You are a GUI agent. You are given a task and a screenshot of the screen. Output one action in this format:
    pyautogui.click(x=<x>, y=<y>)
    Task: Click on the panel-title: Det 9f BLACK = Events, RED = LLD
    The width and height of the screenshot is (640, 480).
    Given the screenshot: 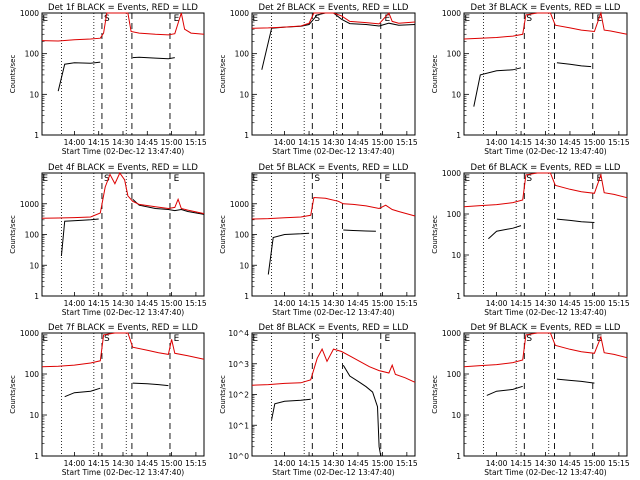 What is the action you would take?
    pyautogui.click(x=546, y=328)
    